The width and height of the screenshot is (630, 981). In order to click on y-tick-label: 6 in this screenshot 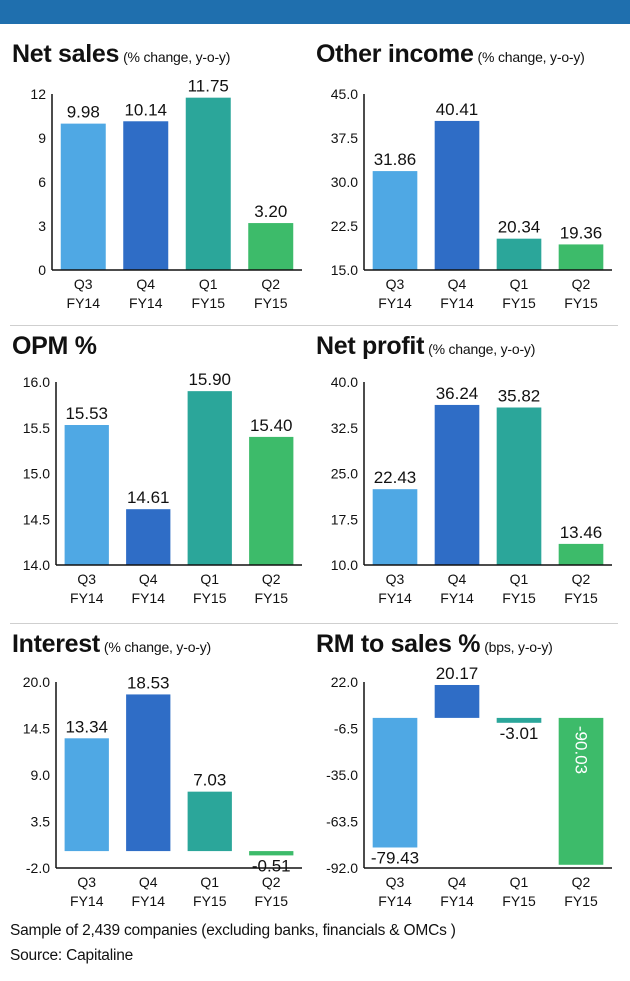, I will do `click(42, 182)`.